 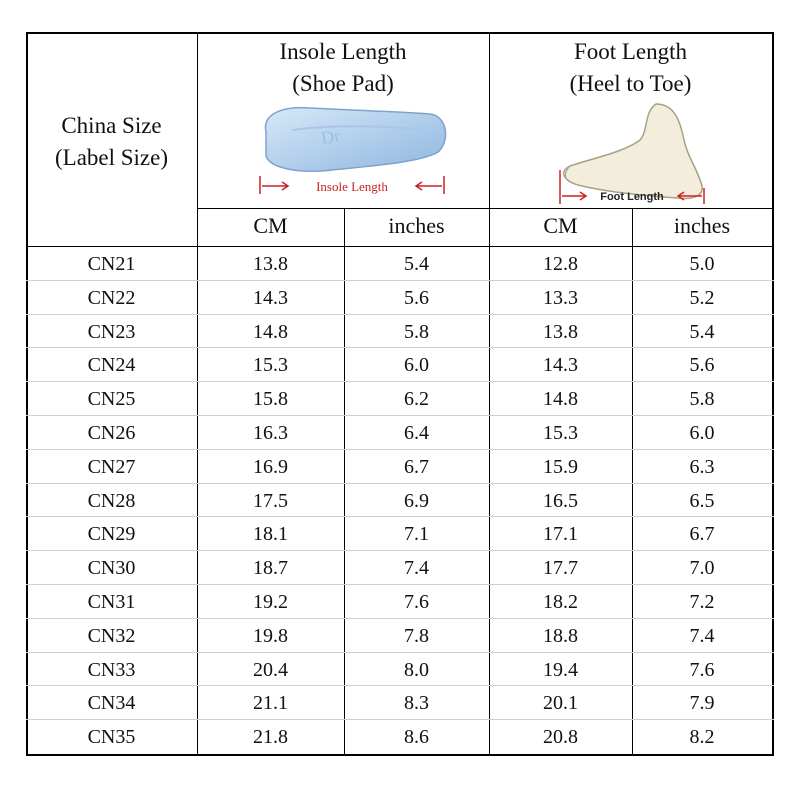 What do you see at coordinates (400, 755) in the screenshot?
I see `table-border-bottom` at bounding box center [400, 755].